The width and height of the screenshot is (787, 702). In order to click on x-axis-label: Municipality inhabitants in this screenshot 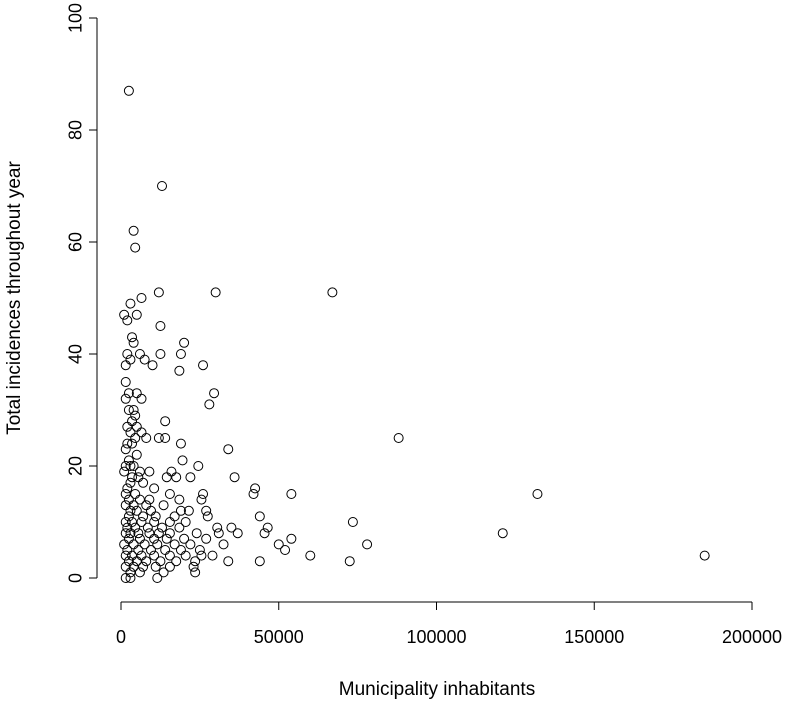, I will do `click(437, 689)`.